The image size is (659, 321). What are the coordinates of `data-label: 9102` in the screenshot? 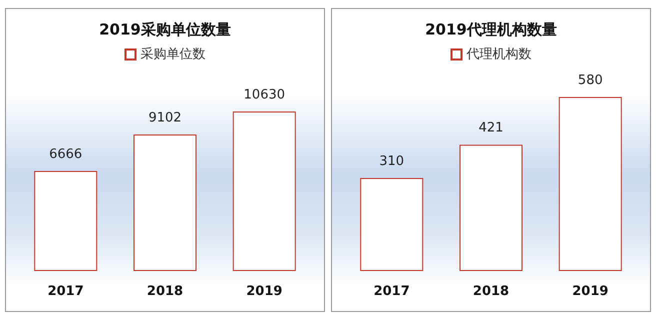 It's located at (165, 118).